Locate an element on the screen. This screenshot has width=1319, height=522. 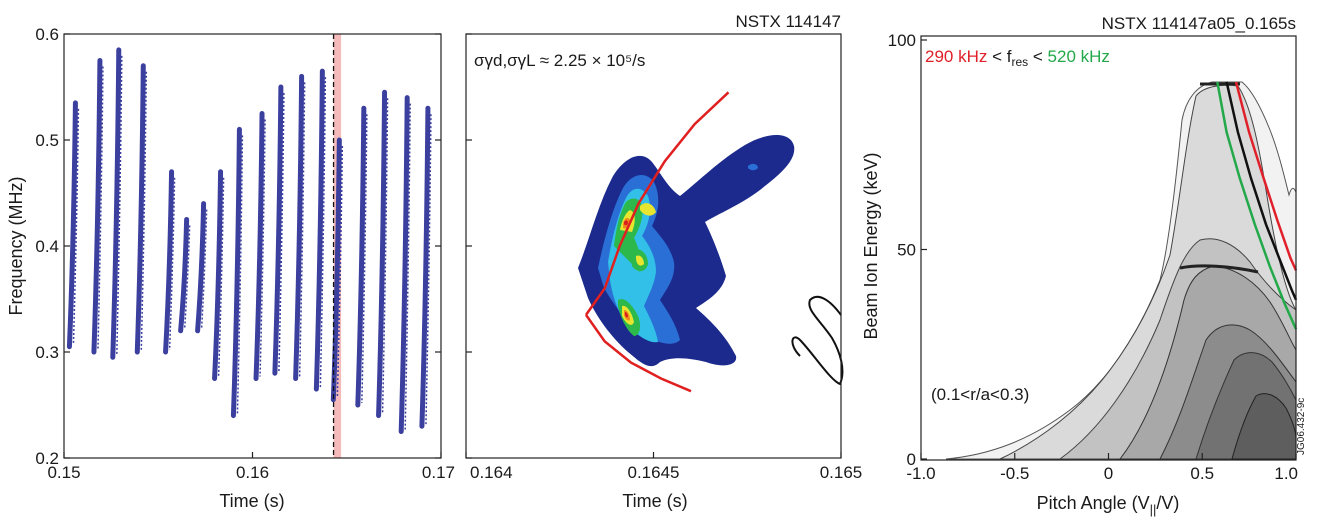
y-tick-label: 50 is located at coordinates (906, 250).